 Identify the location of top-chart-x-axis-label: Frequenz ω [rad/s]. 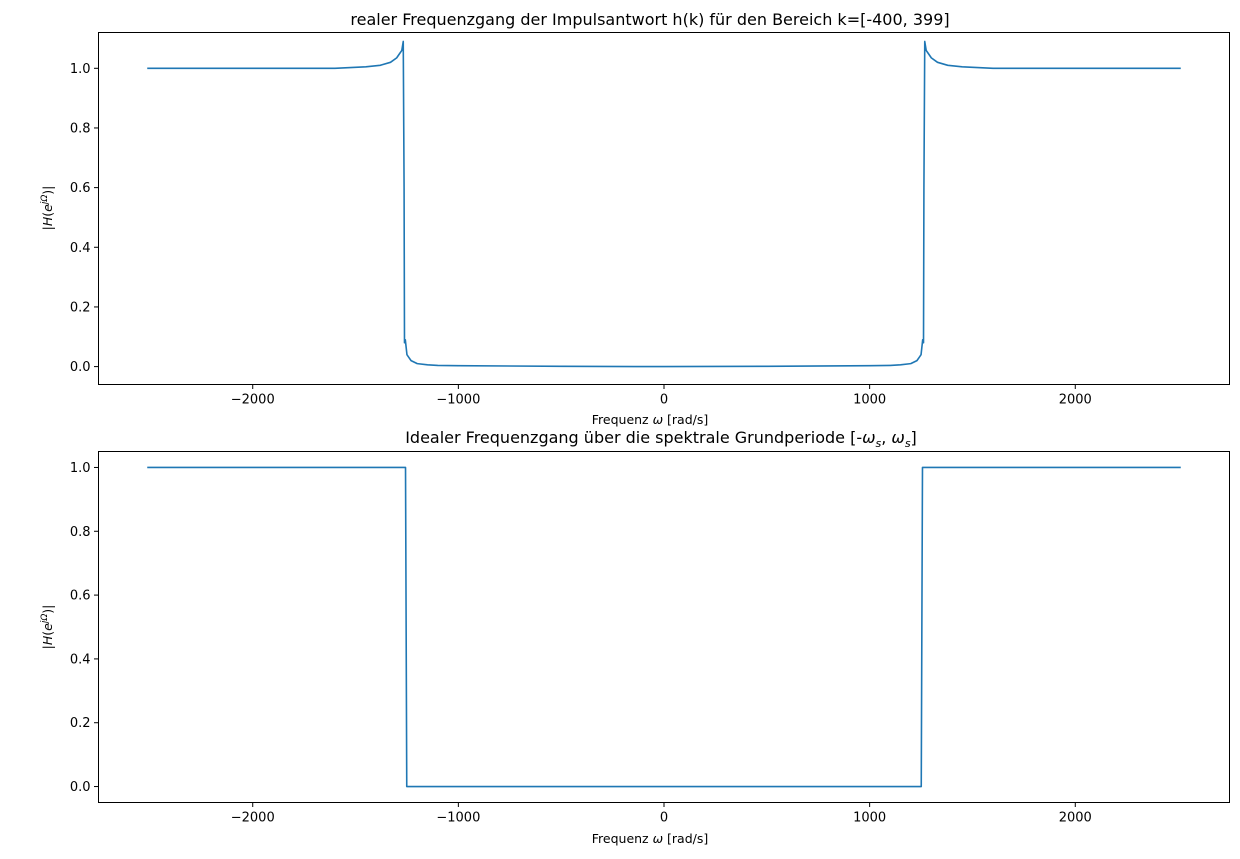
(650, 419).